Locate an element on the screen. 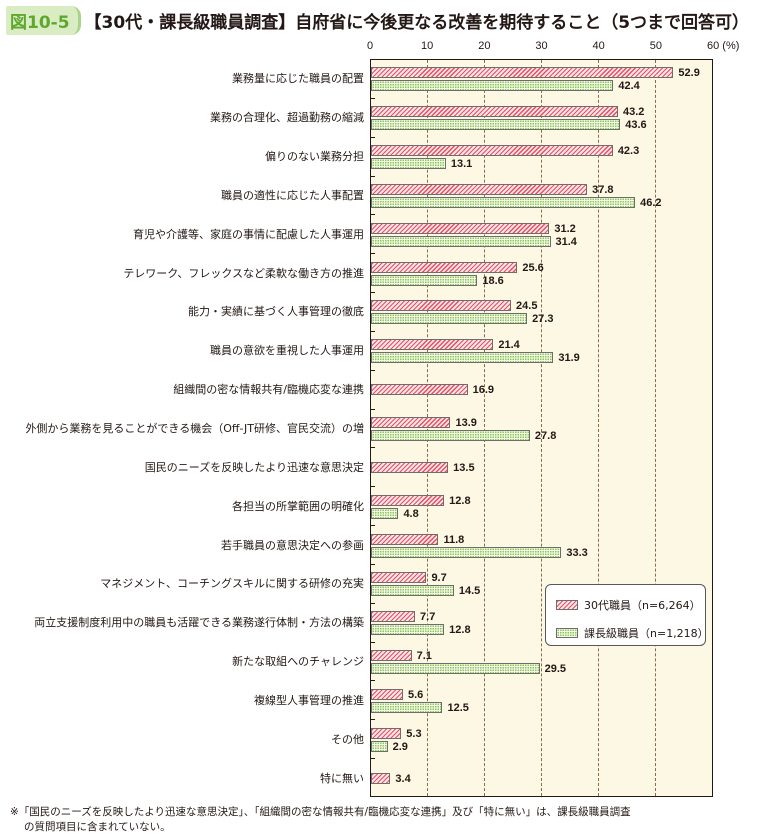 The width and height of the screenshot is (760, 840). category-label: 偏りのない業務分担 is located at coordinates (314, 157).